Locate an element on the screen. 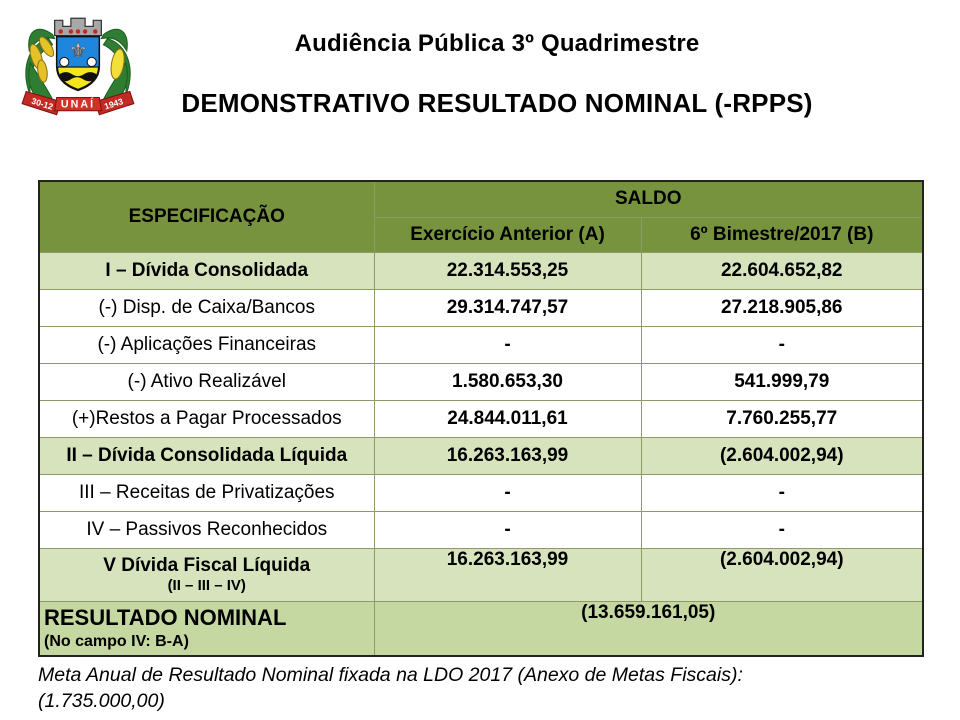 Image resolution: width=960 pixels, height=720 pixels. value-b: 7.760.255,77 is located at coordinates (782, 418).